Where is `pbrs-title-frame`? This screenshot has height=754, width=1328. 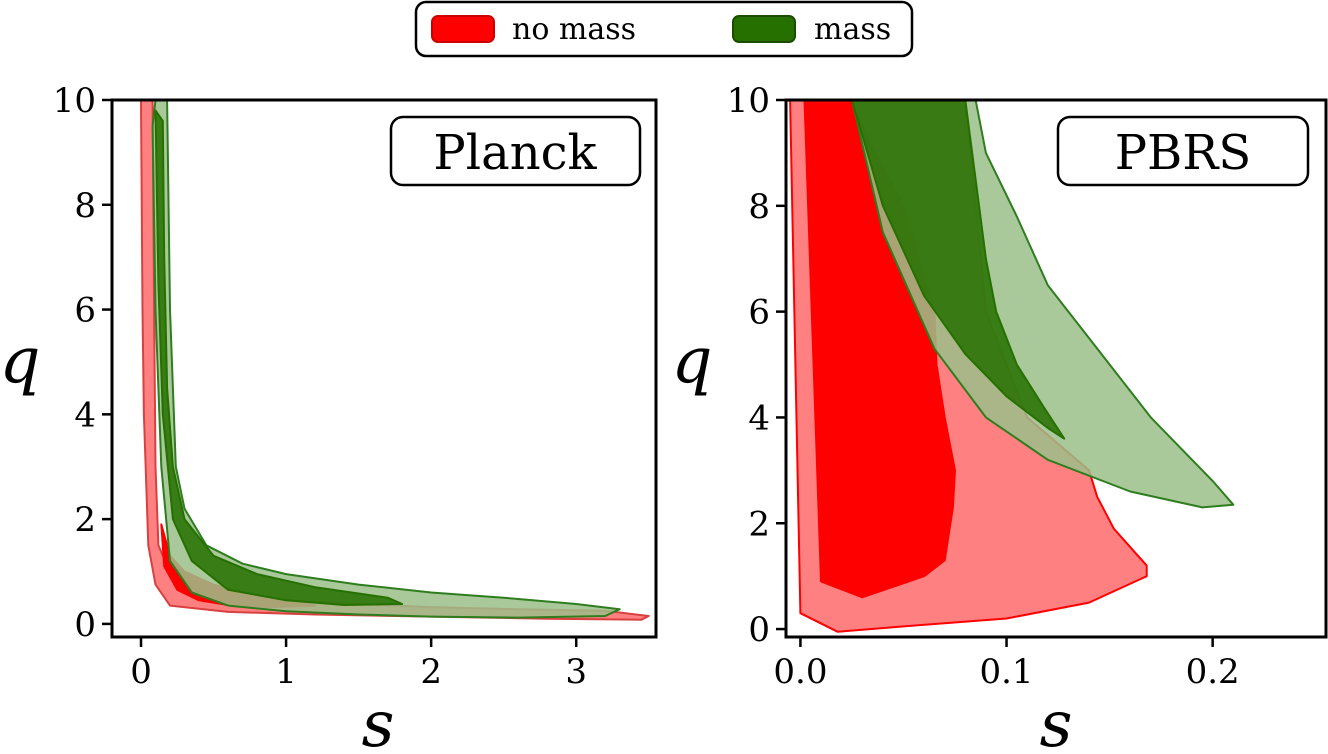
pbrs-title-frame is located at coordinates (1183, 151).